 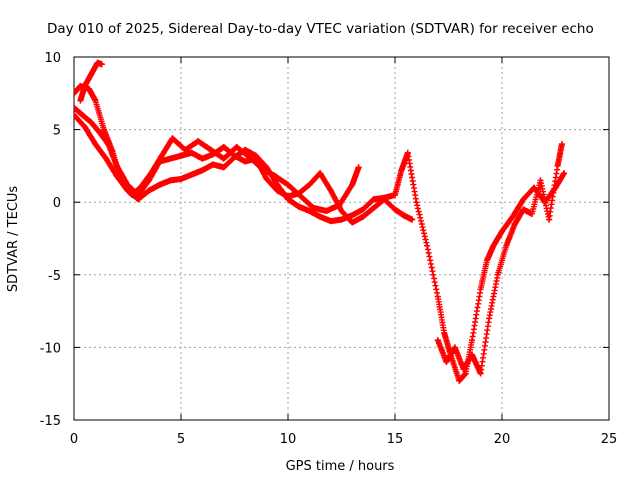 What do you see at coordinates (54, 276) in the screenshot?
I see `y-tick-label: -5` at bounding box center [54, 276].